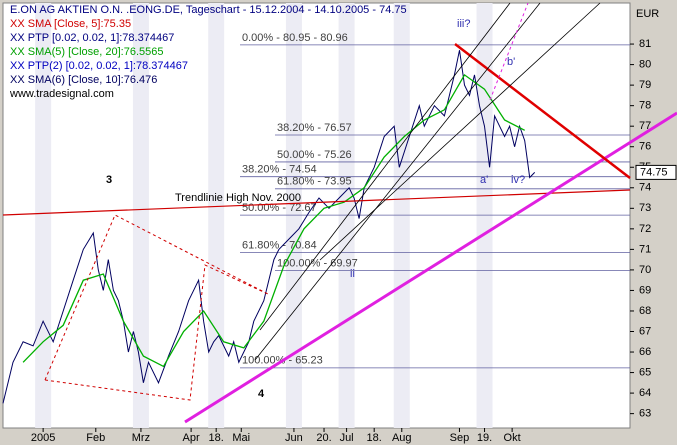  What do you see at coordinates (261, 394) in the screenshot?
I see `wave-label: 4` at bounding box center [261, 394].